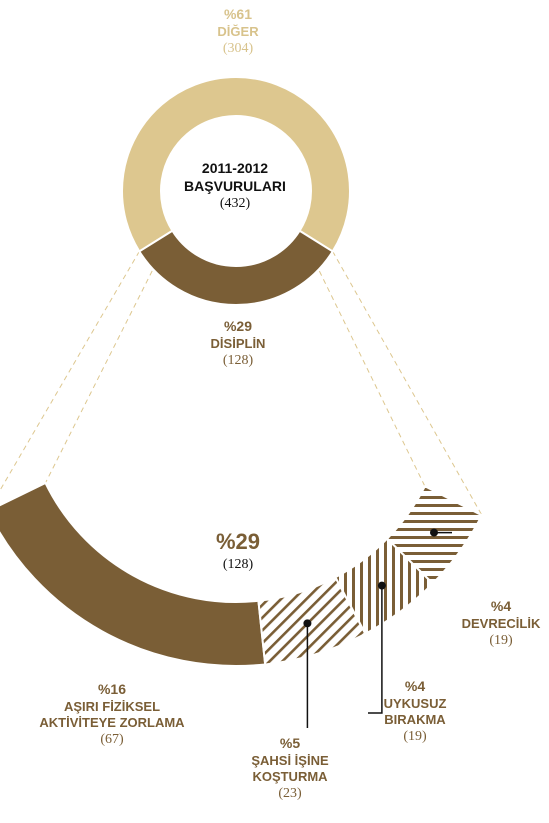 The width and height of the screenshot is (549, 823). I want to click on label-disiplin-pct: %29, so click(238, 326).